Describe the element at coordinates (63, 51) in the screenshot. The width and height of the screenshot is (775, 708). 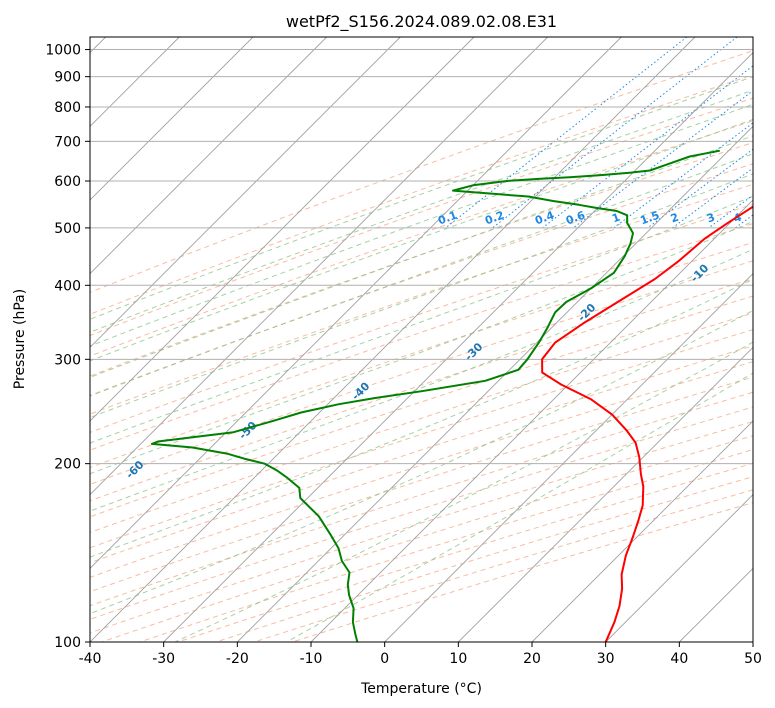
I see `y-tick-label: 1000` at that location.